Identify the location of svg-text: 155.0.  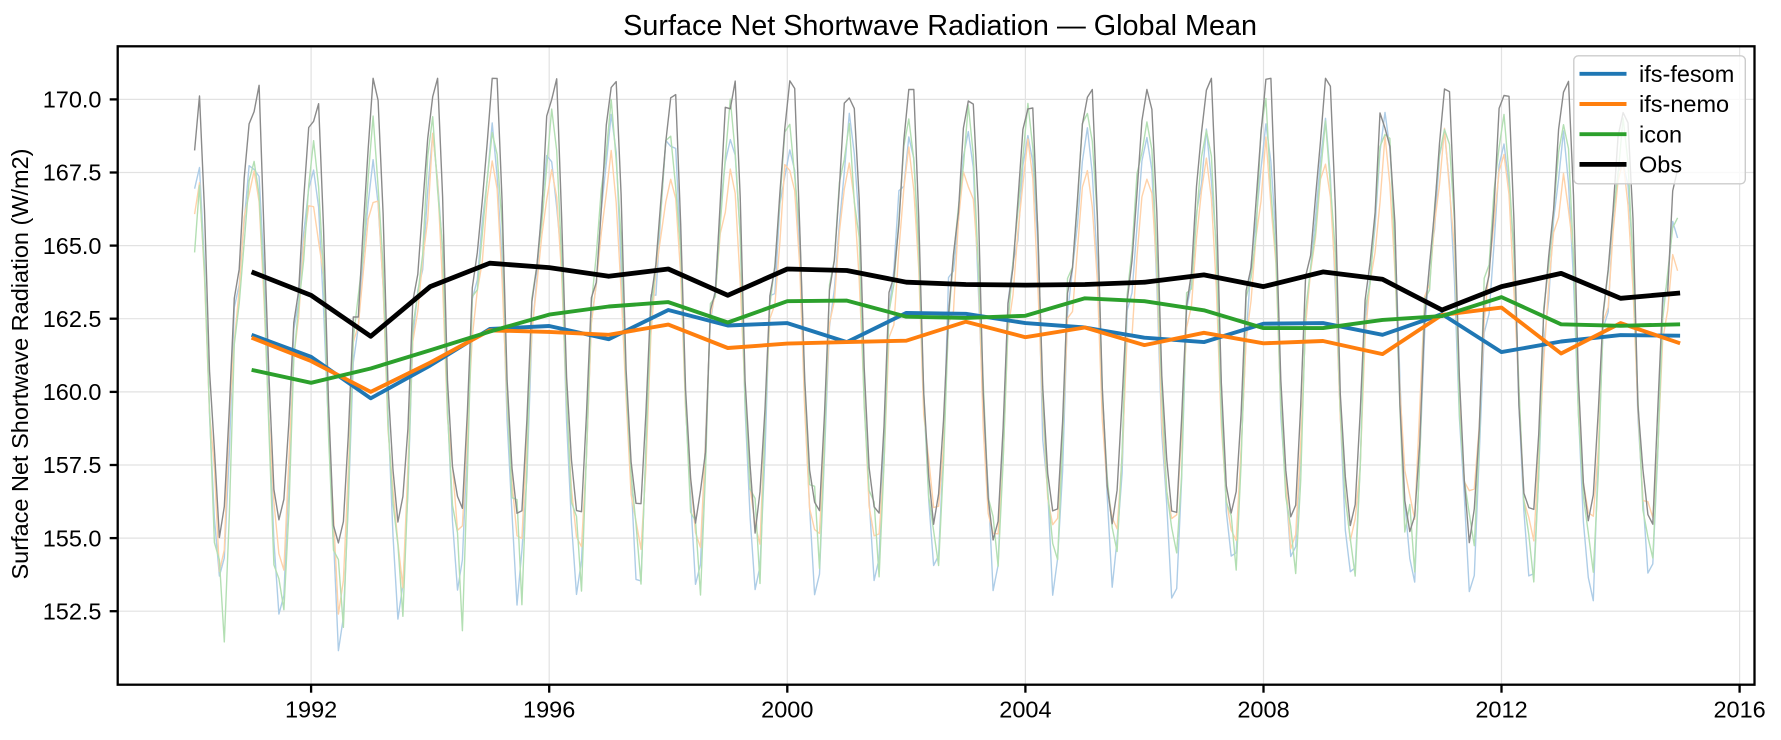
(72, 538).